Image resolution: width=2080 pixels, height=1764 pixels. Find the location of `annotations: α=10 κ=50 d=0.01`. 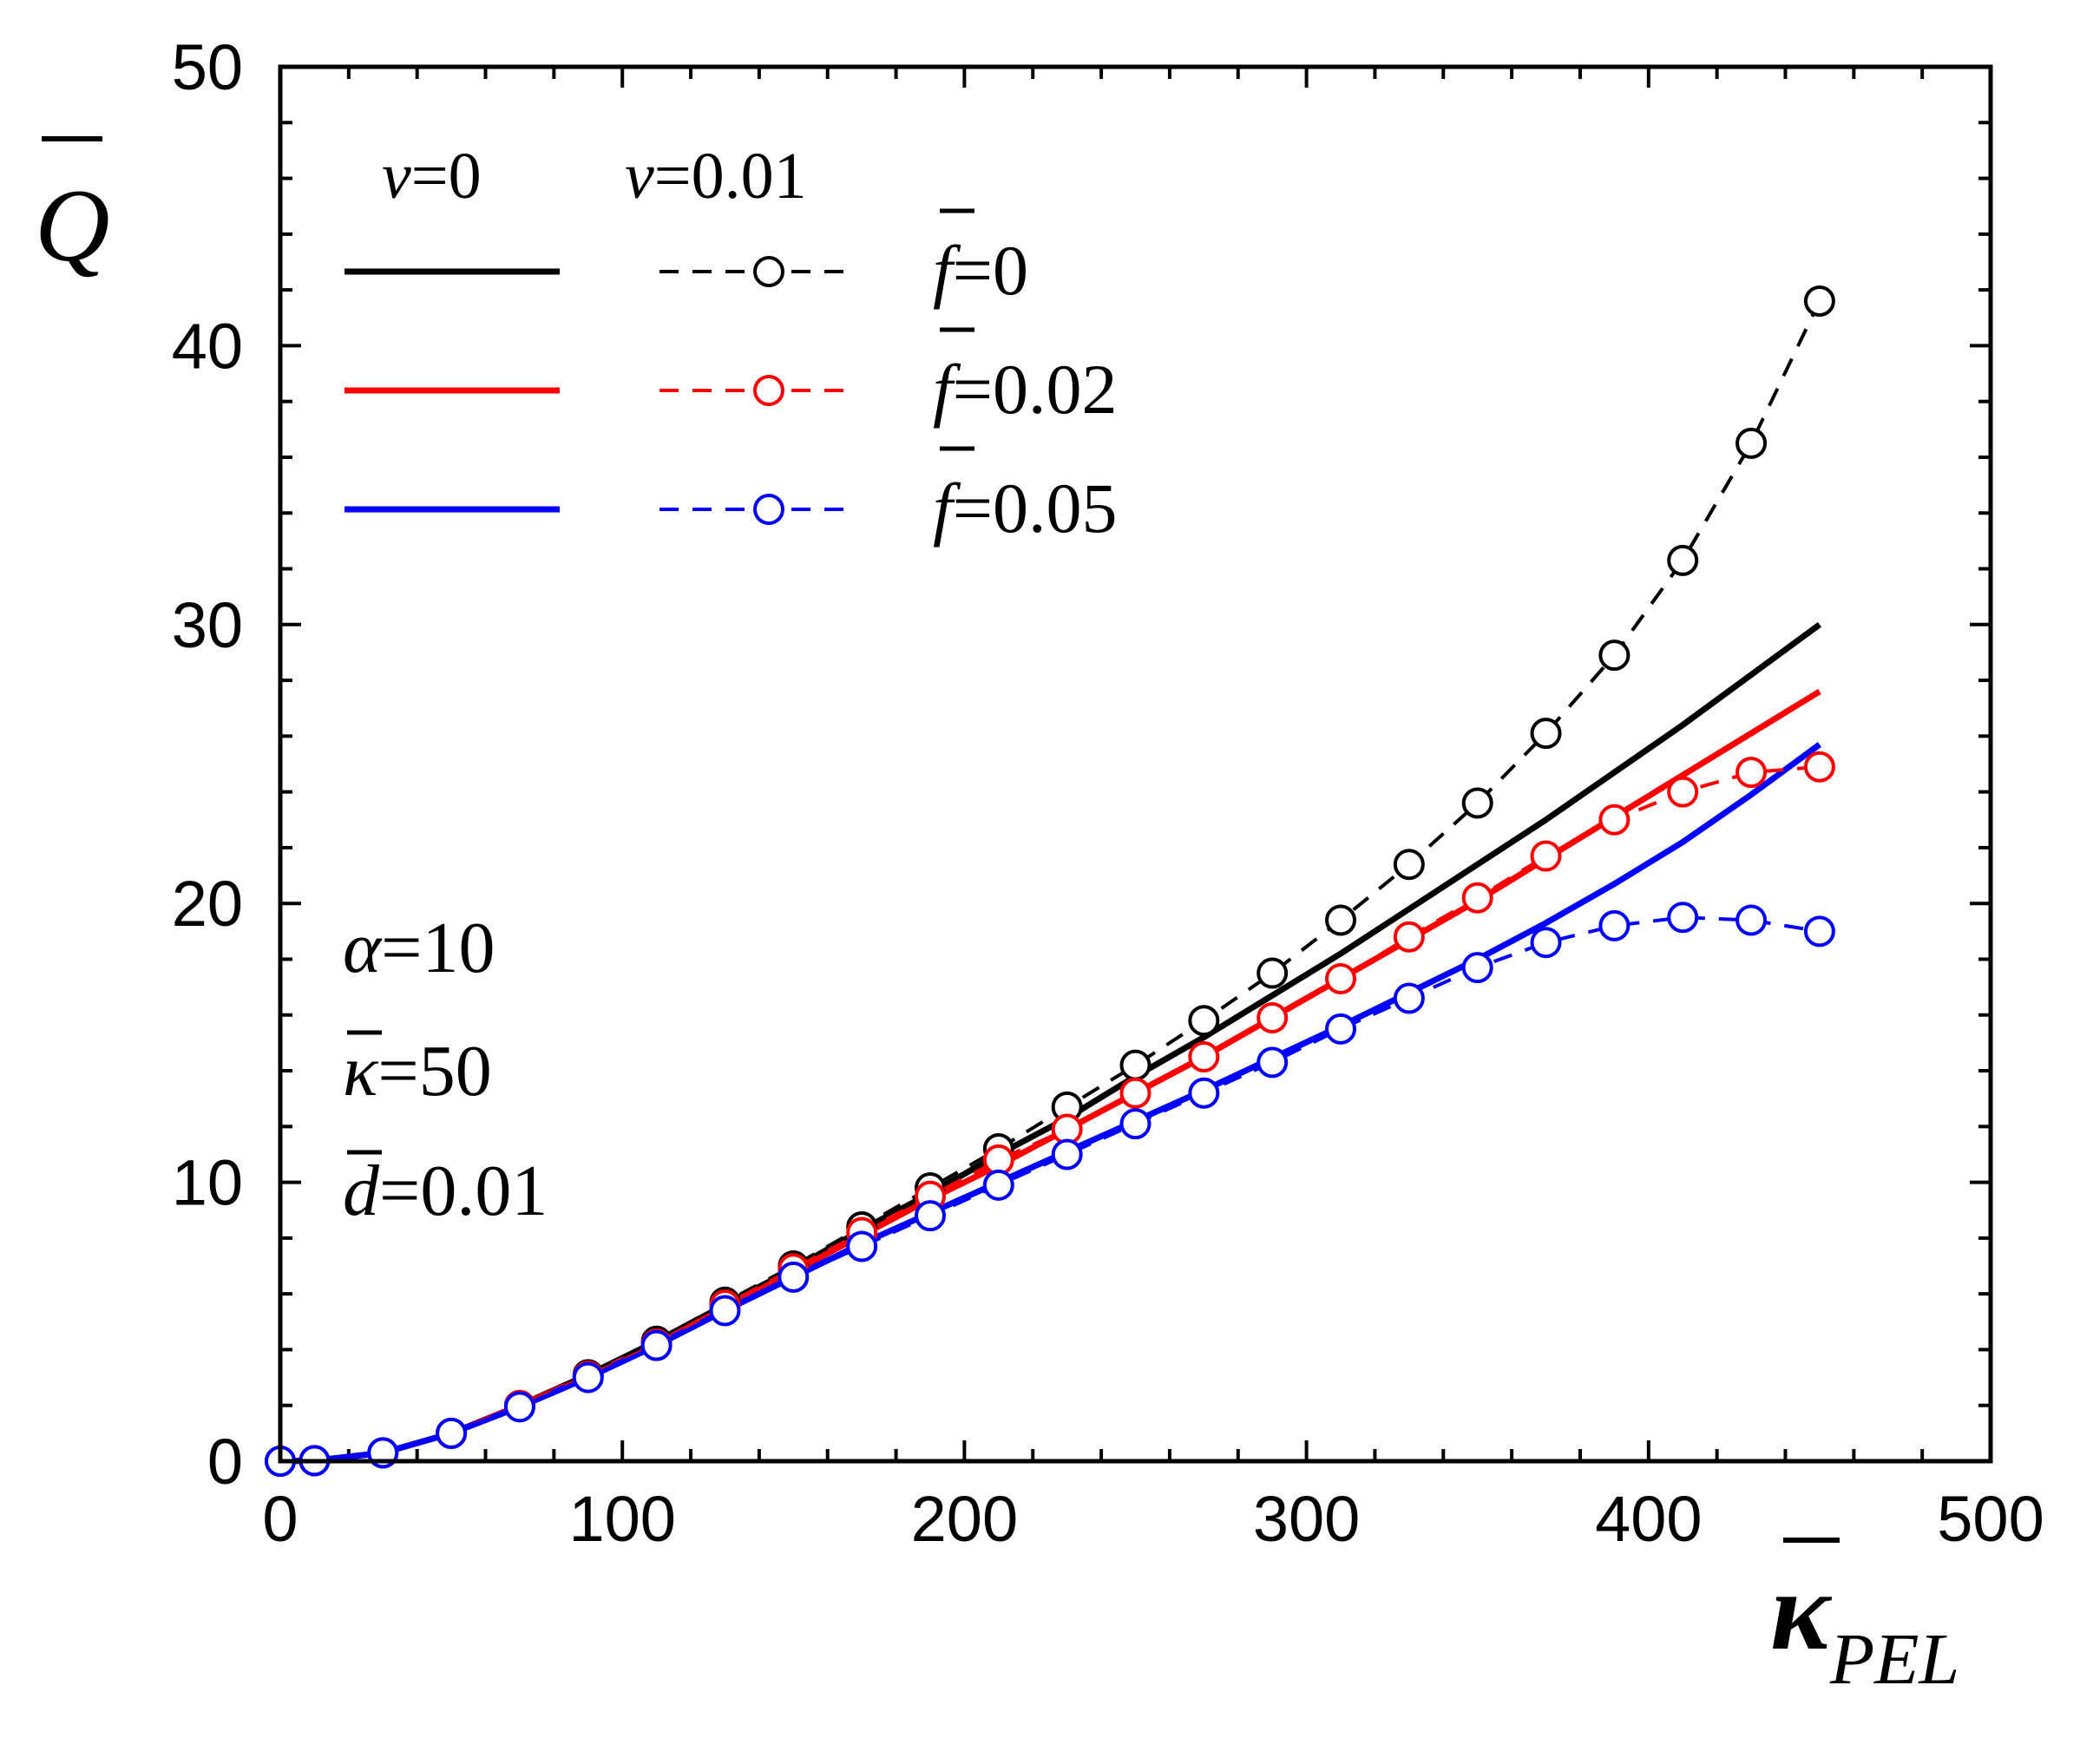

annotations: α=10 κ=50 d=0.01 is located at coordinates (446, 1069).